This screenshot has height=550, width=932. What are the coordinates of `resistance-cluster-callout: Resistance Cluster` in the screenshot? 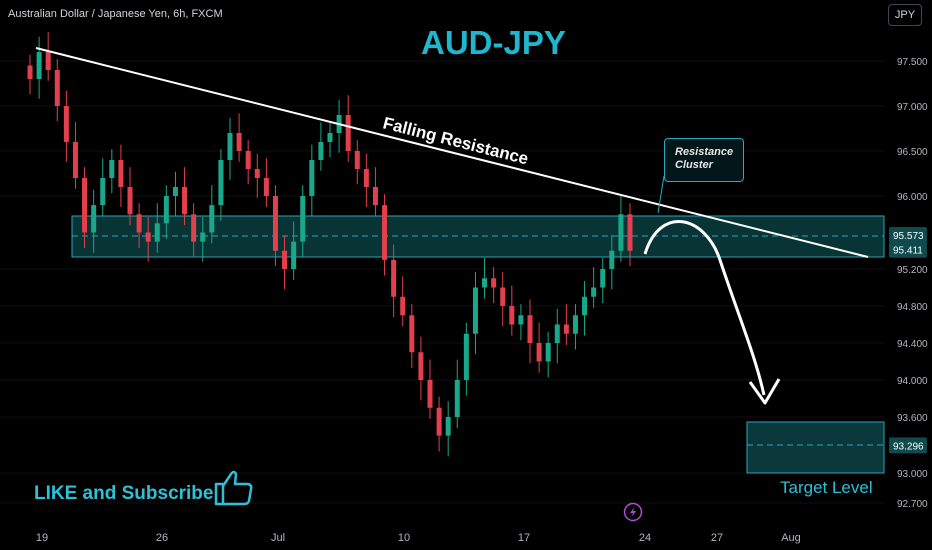 It's located at (704, 160).